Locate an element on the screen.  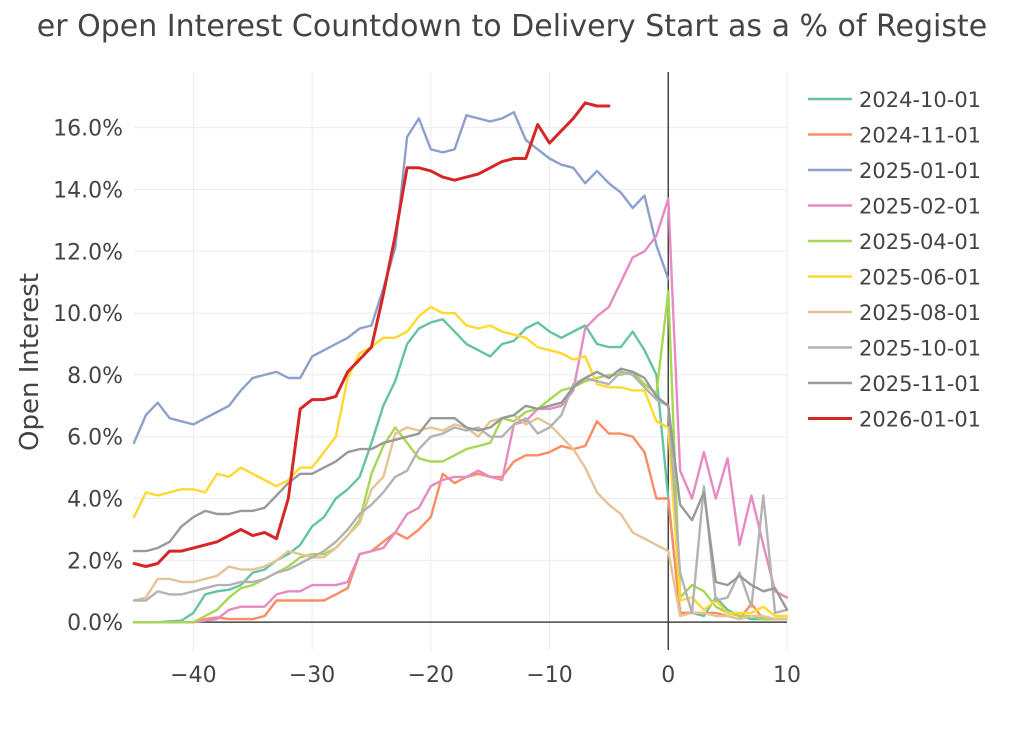
y-tick-label: 12.0% is located at coordinates (88, 252).